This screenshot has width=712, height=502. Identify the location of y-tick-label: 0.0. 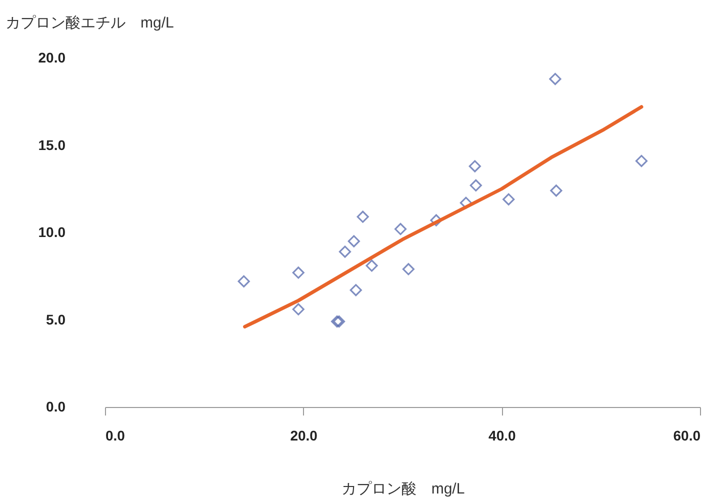
(56, 406).